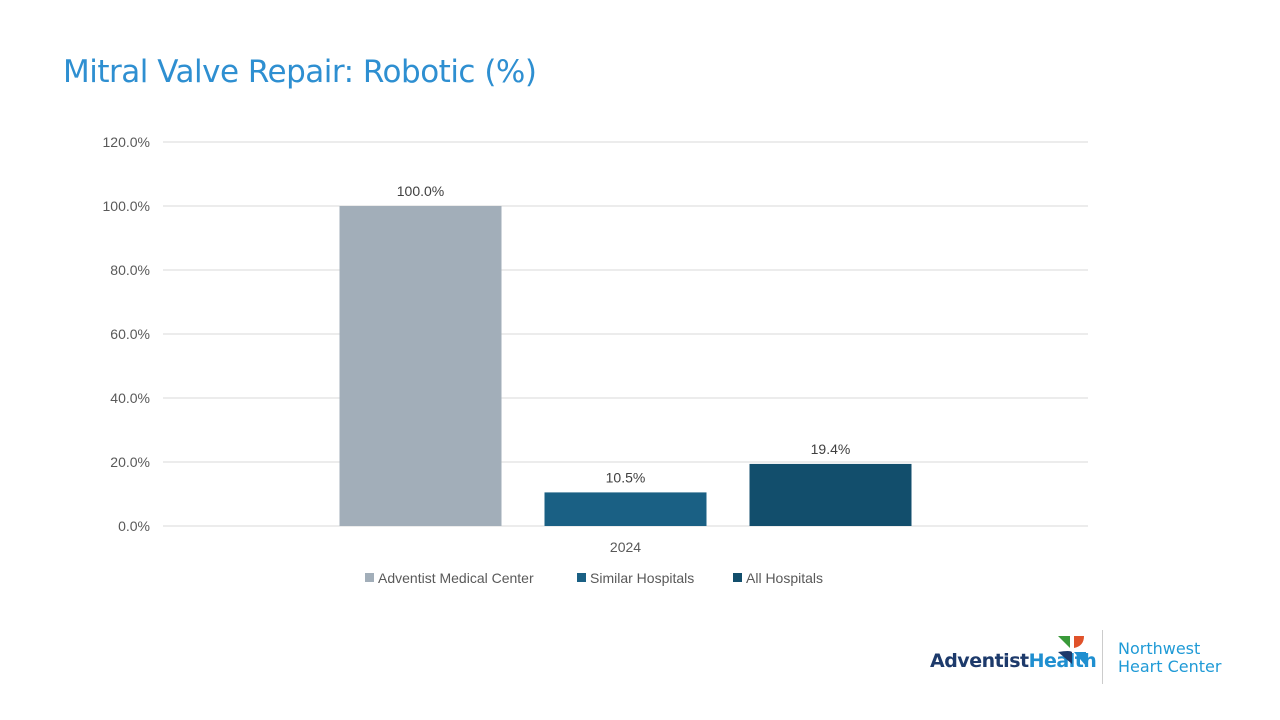 The image size is (1280, 720). What do you see at coordinates (626, 477) in the screenshot?
I see `data-label: 10.5%` at bounding box center [626, 477].